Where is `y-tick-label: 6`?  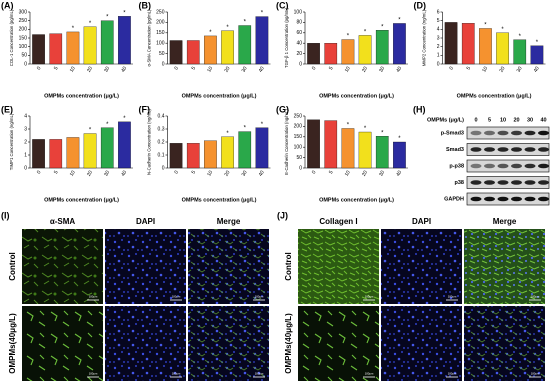 y-tick-label: 6 is located at coordinates (438, 12).